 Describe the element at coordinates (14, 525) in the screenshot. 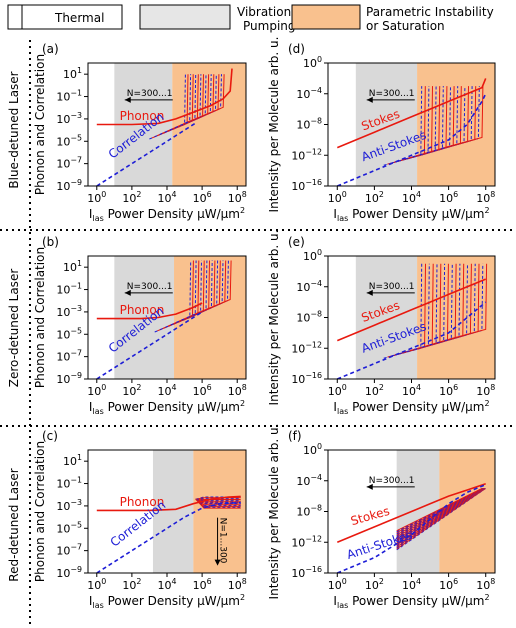

I see `row-label-red: Red-detuned Laser` at that location.